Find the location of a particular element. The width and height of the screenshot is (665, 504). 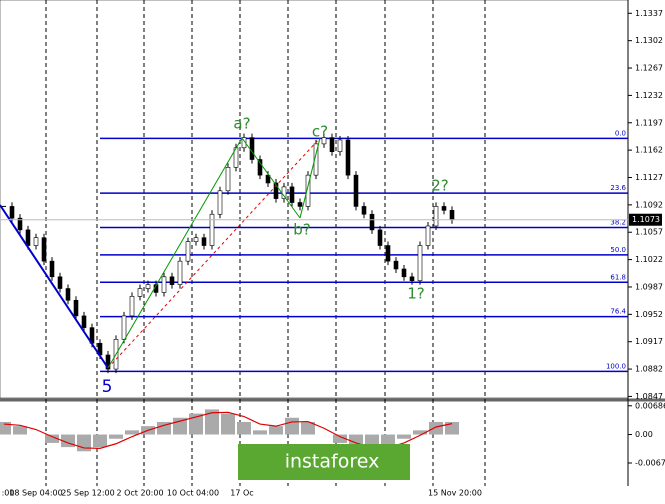

fib-label: 100.0 is located at coordinates (616, 366).